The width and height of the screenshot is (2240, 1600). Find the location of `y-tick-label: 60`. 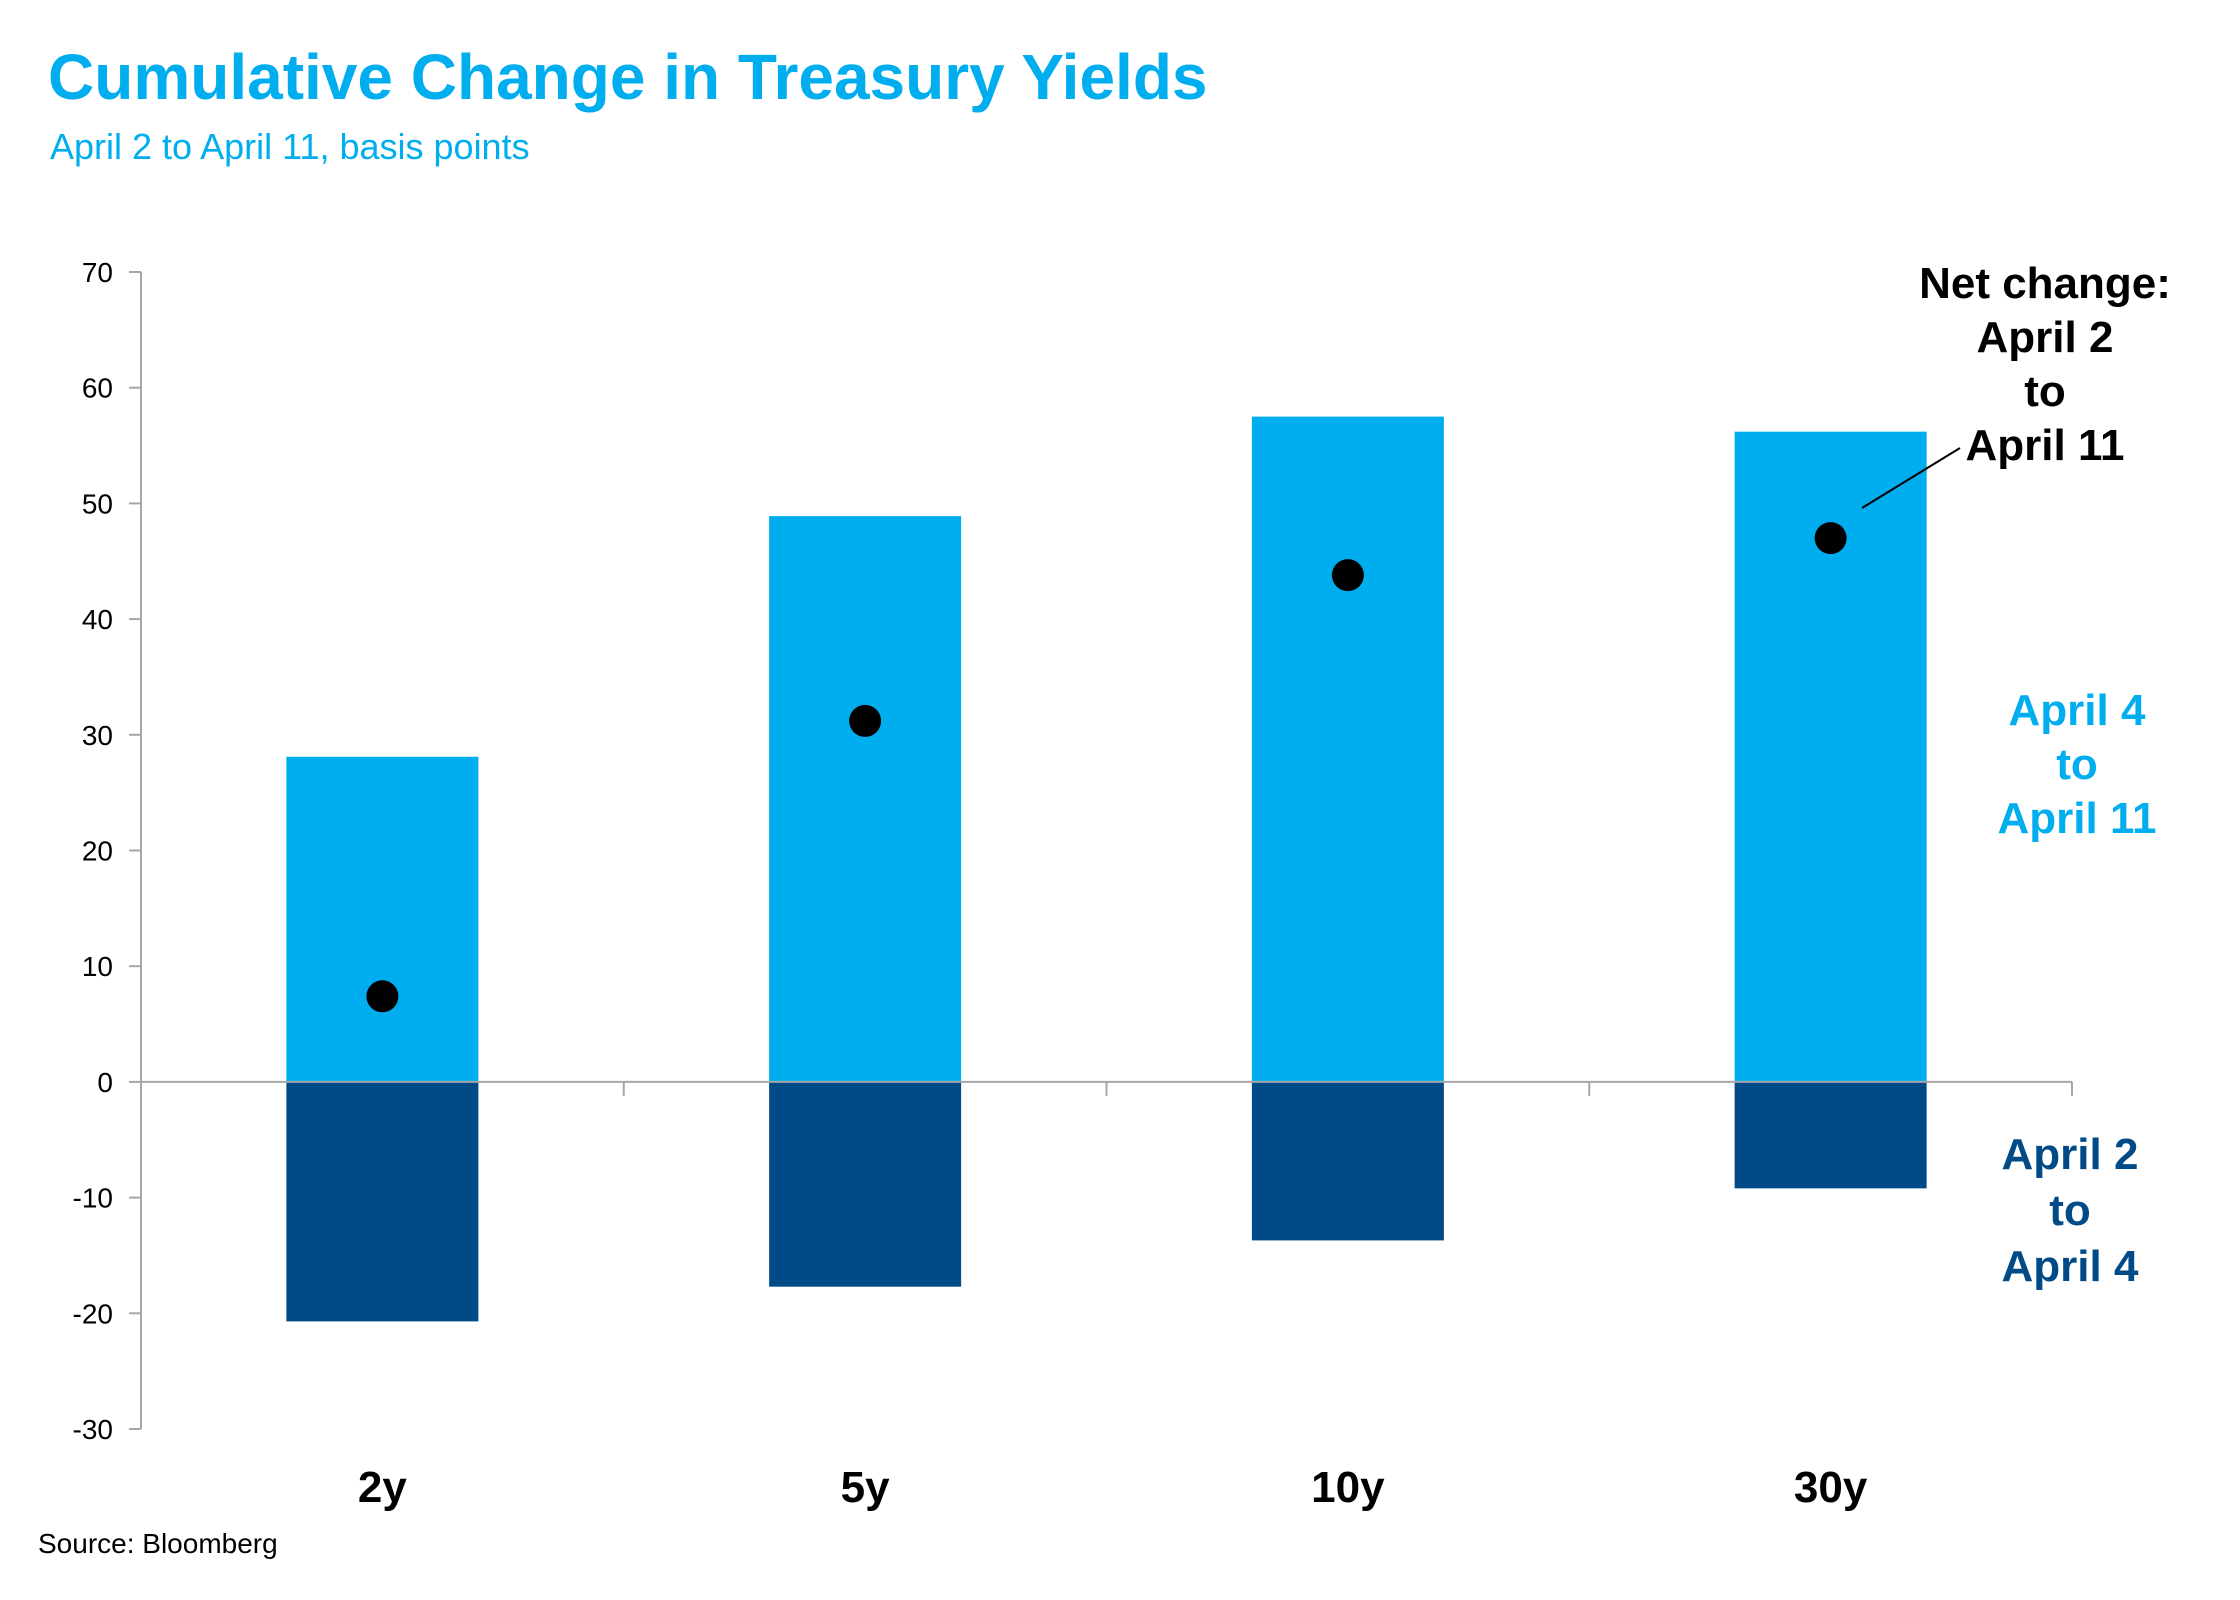

y-tick-label: 60 is located at coordinates (97, 388).